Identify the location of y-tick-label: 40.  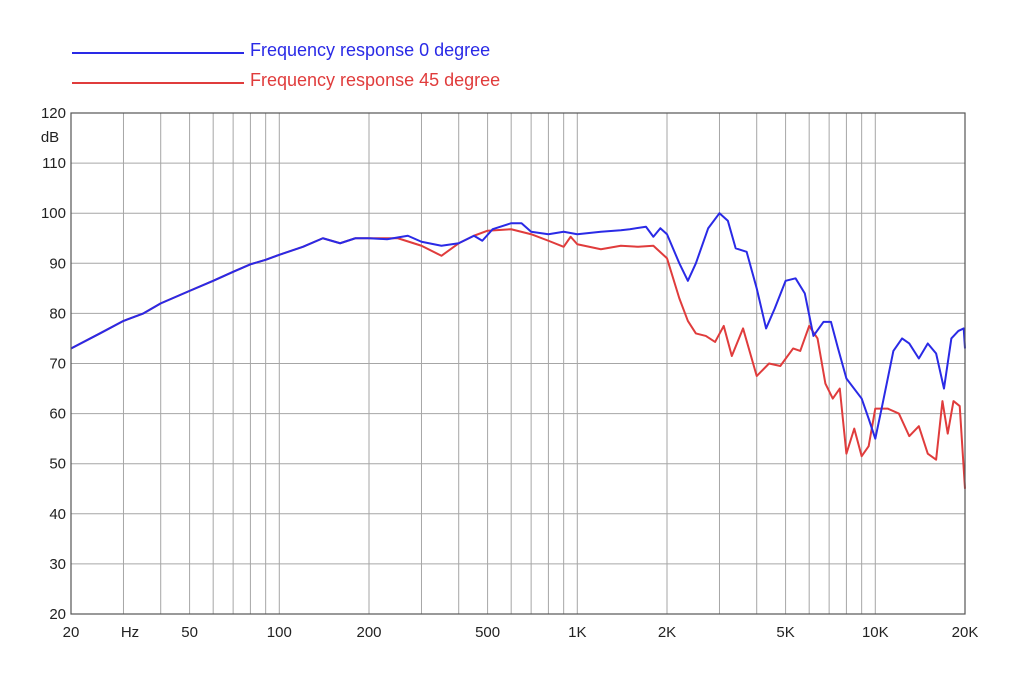
(57, 514).